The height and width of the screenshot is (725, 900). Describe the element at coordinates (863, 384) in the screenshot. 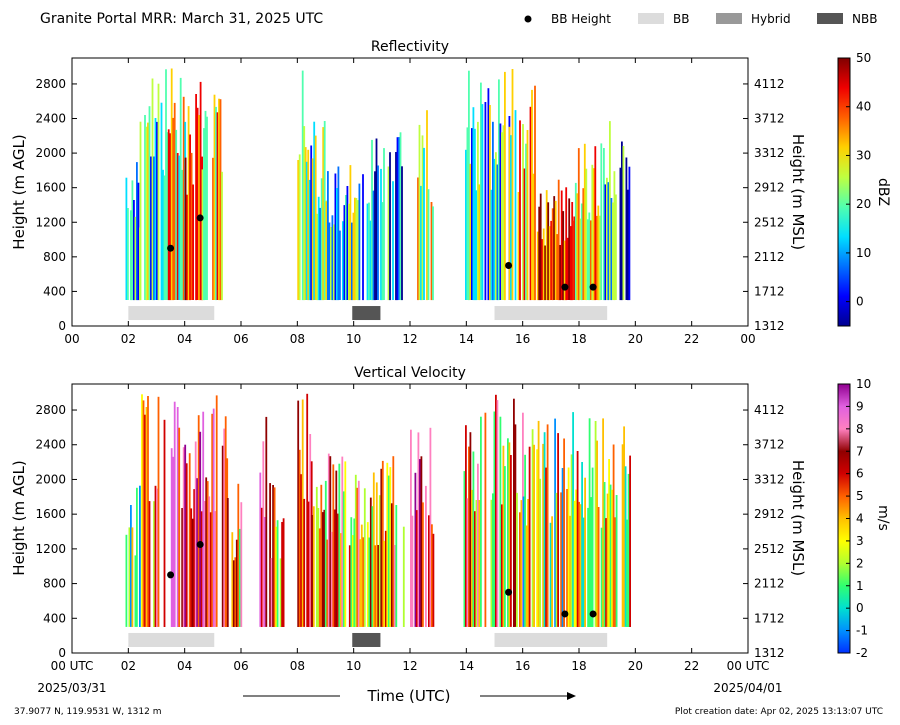

I see `colorbar-tick-label: 10` at that location.